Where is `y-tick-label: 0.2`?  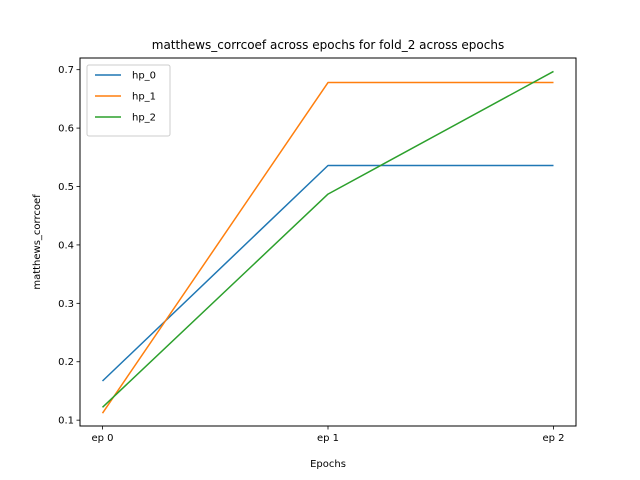
y-tick-label: 0.2 is located at coordinates (66, 362).